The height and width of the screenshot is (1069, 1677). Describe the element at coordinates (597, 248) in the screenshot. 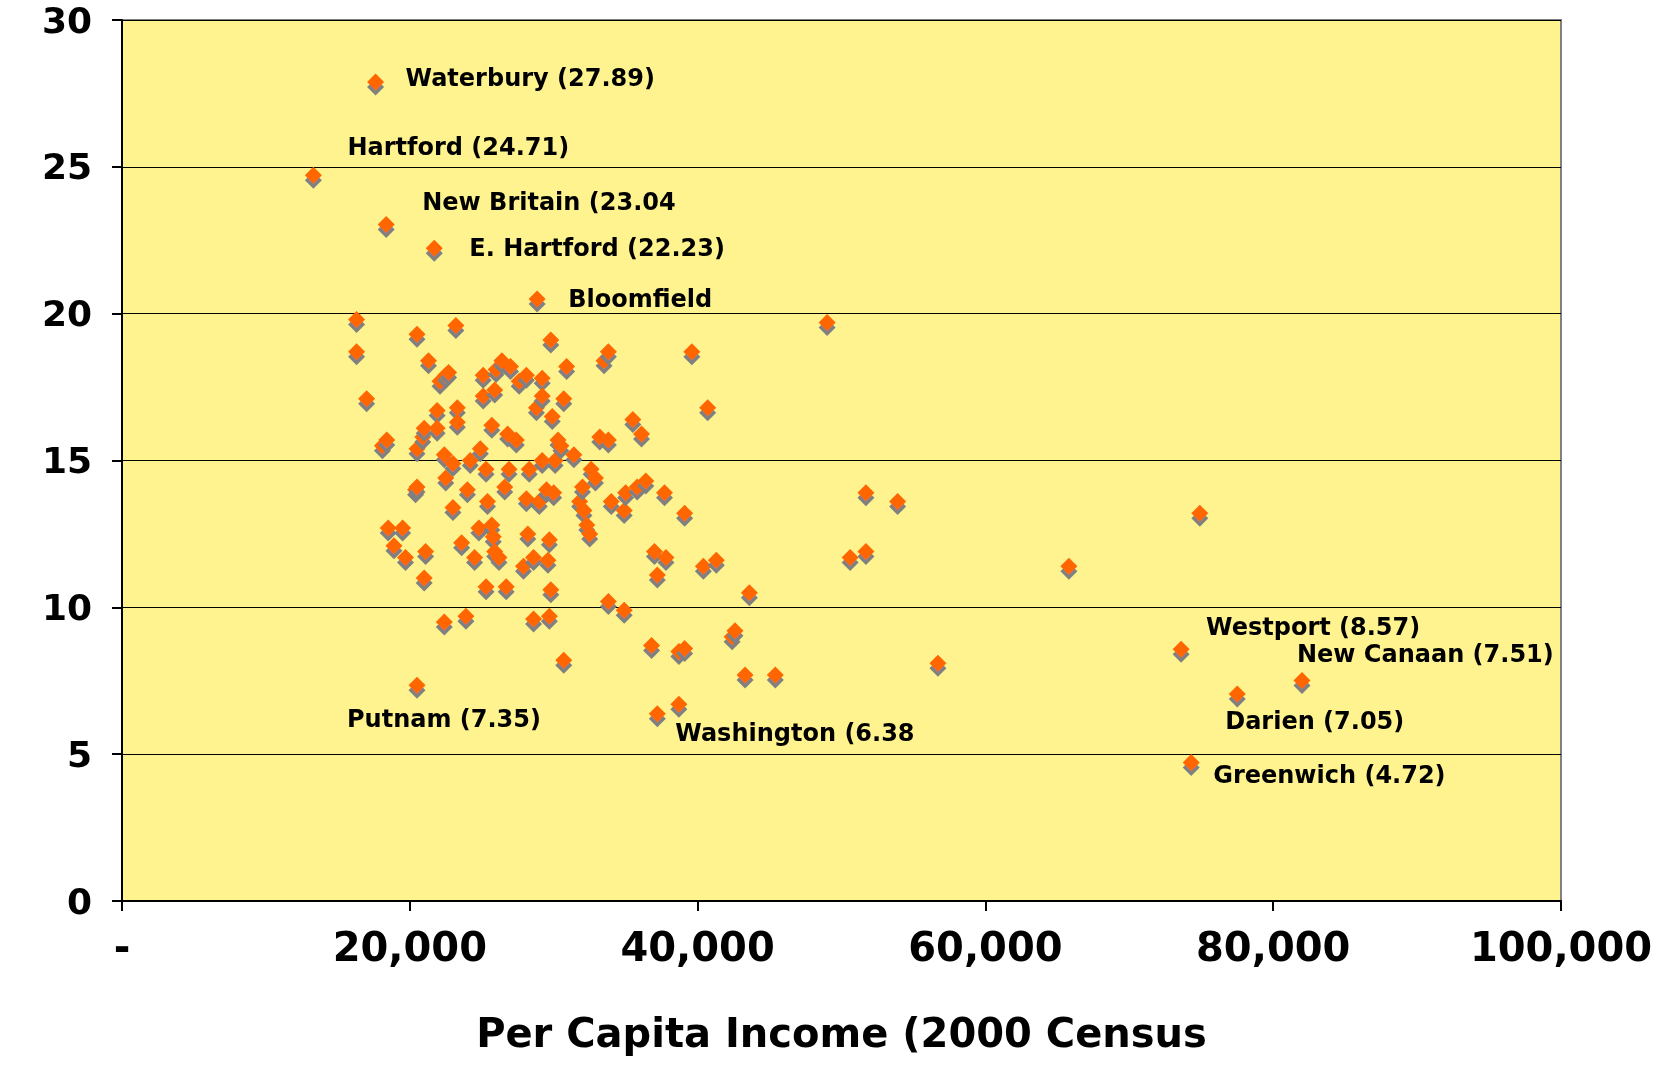

I see `annotation: E. Hartford (22.23)` at that location.